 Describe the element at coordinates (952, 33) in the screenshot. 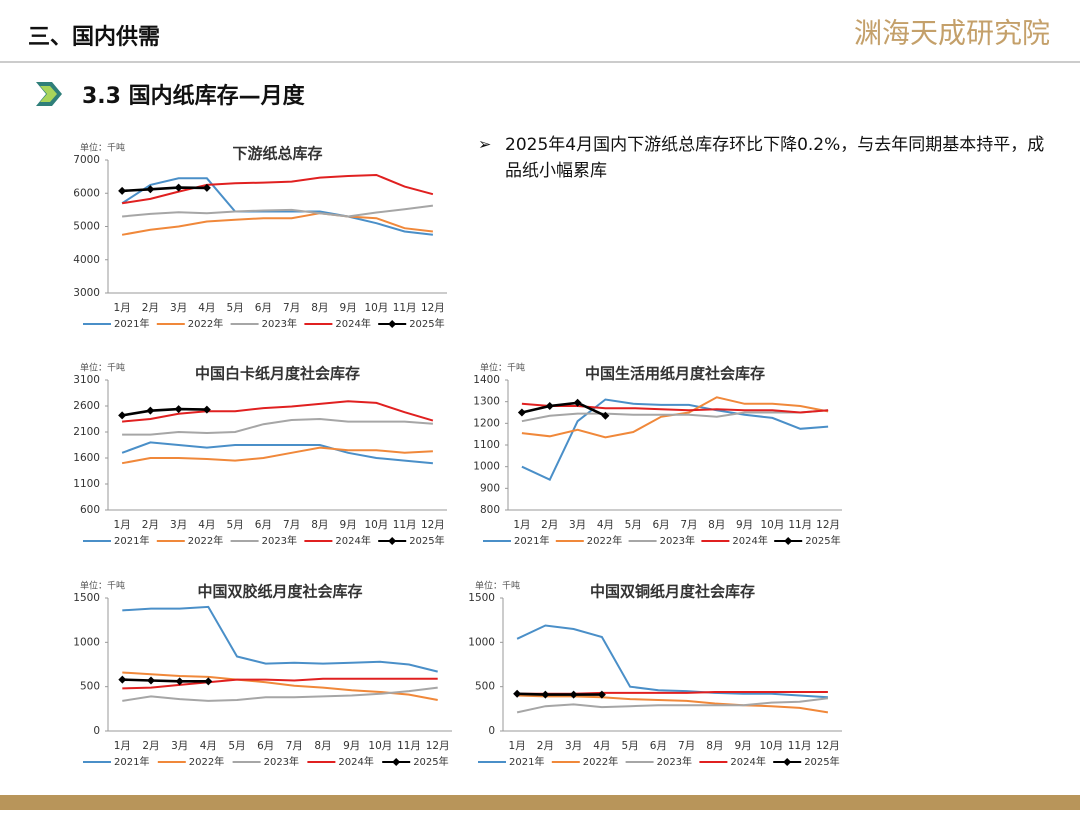

I see `logo: 渊海天成研究院` at that location.